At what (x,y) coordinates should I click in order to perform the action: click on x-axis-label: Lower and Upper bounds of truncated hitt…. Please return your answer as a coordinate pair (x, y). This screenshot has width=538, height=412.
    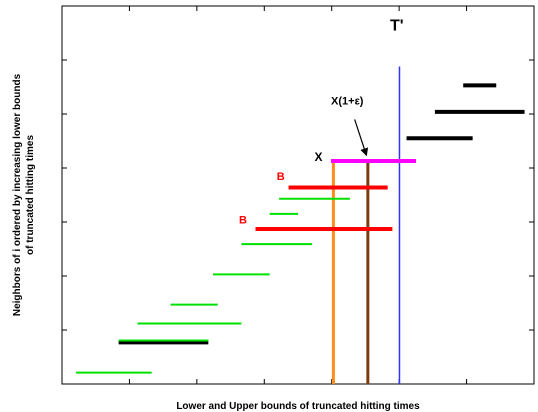
    Looking at the image, I should click on (298, 406).